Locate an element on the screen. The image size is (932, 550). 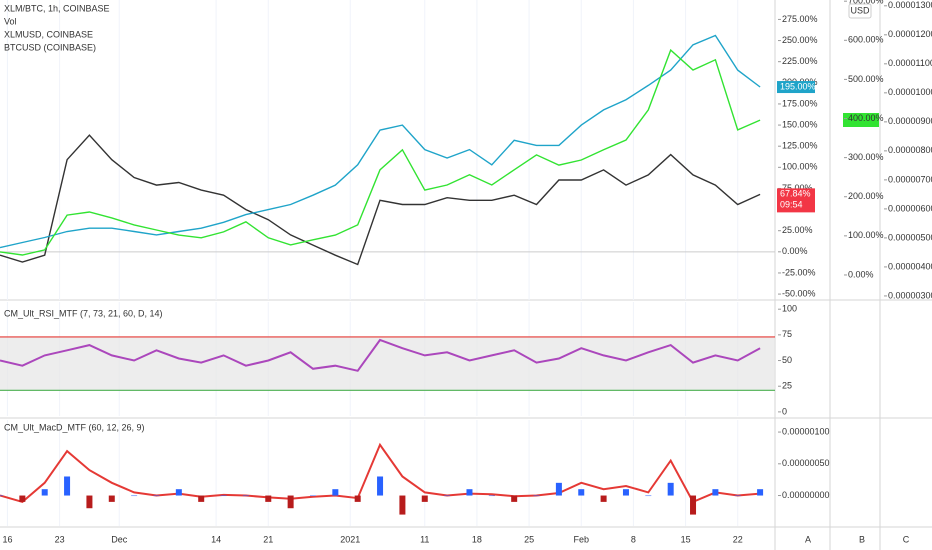
x-tick-label: Feb is located at coordinates (581, 539).